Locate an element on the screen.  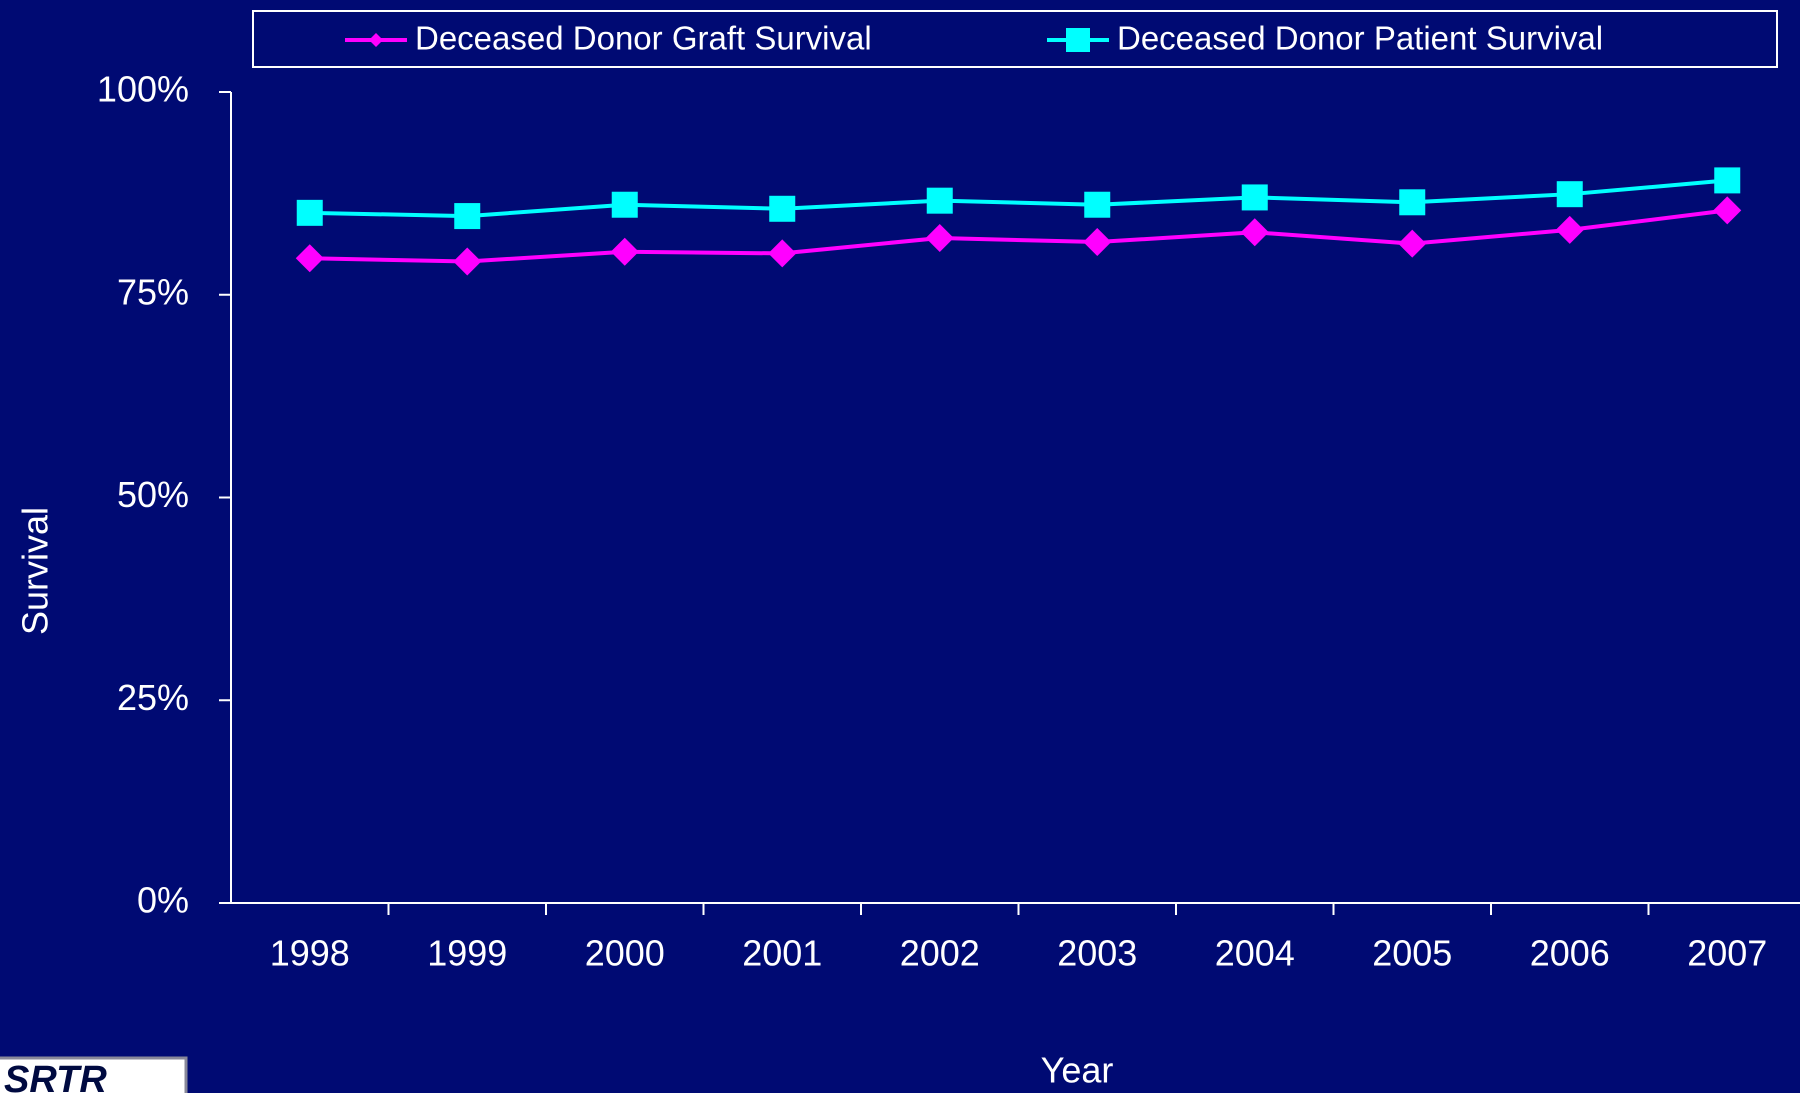
x-tick-label: 1998 is located at coordinates (310, 953).